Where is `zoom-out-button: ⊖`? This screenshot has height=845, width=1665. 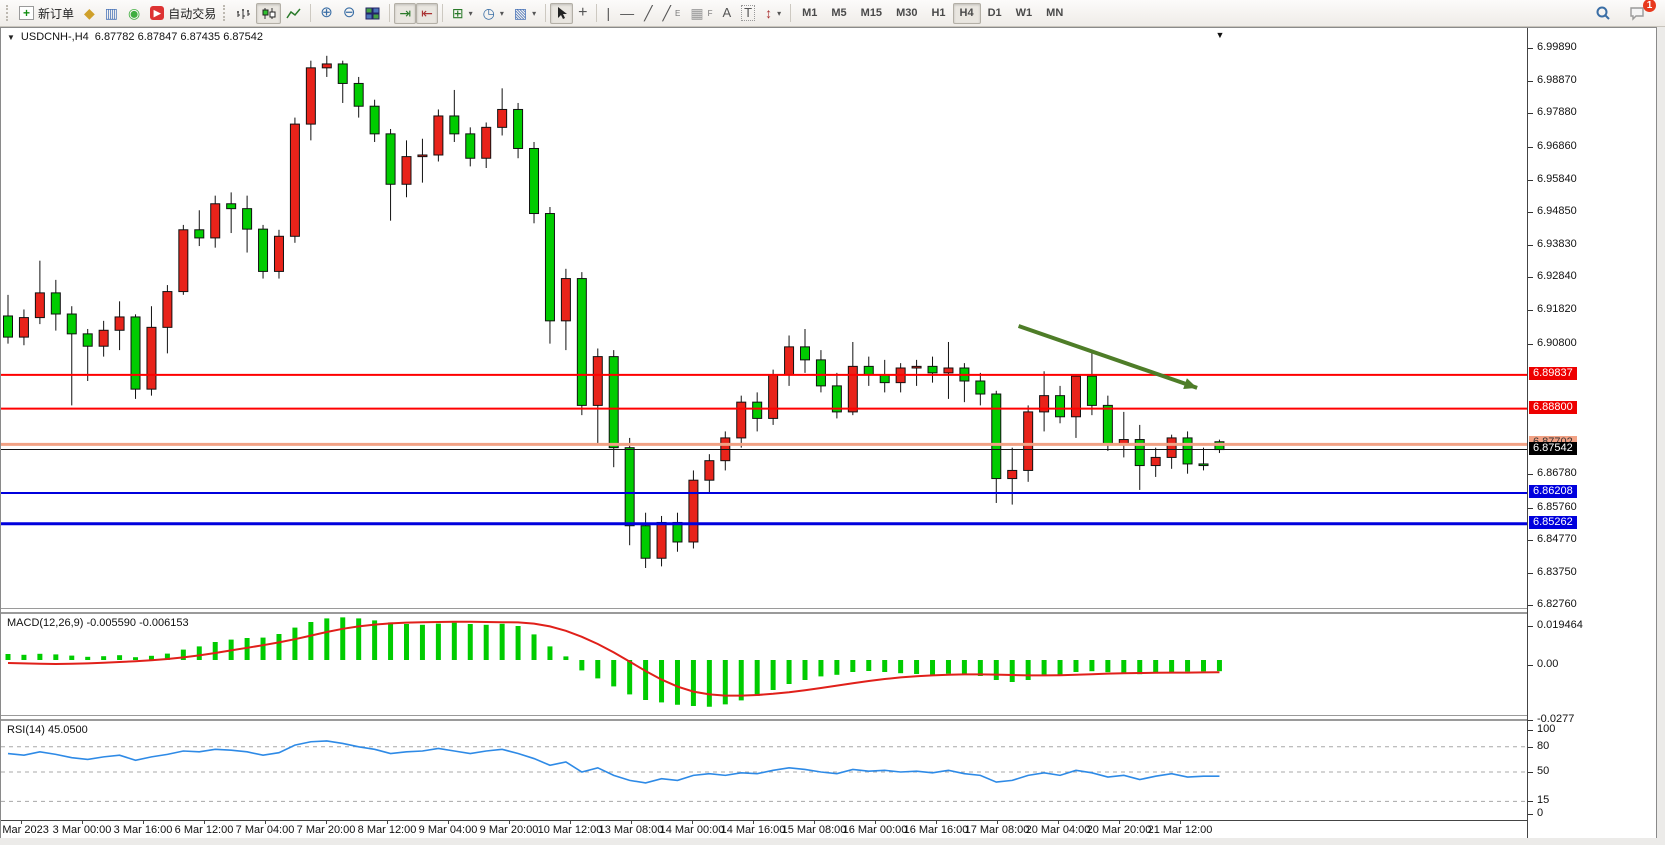
zoom-out-button: ⊖ is located at coordinates (349, 13).